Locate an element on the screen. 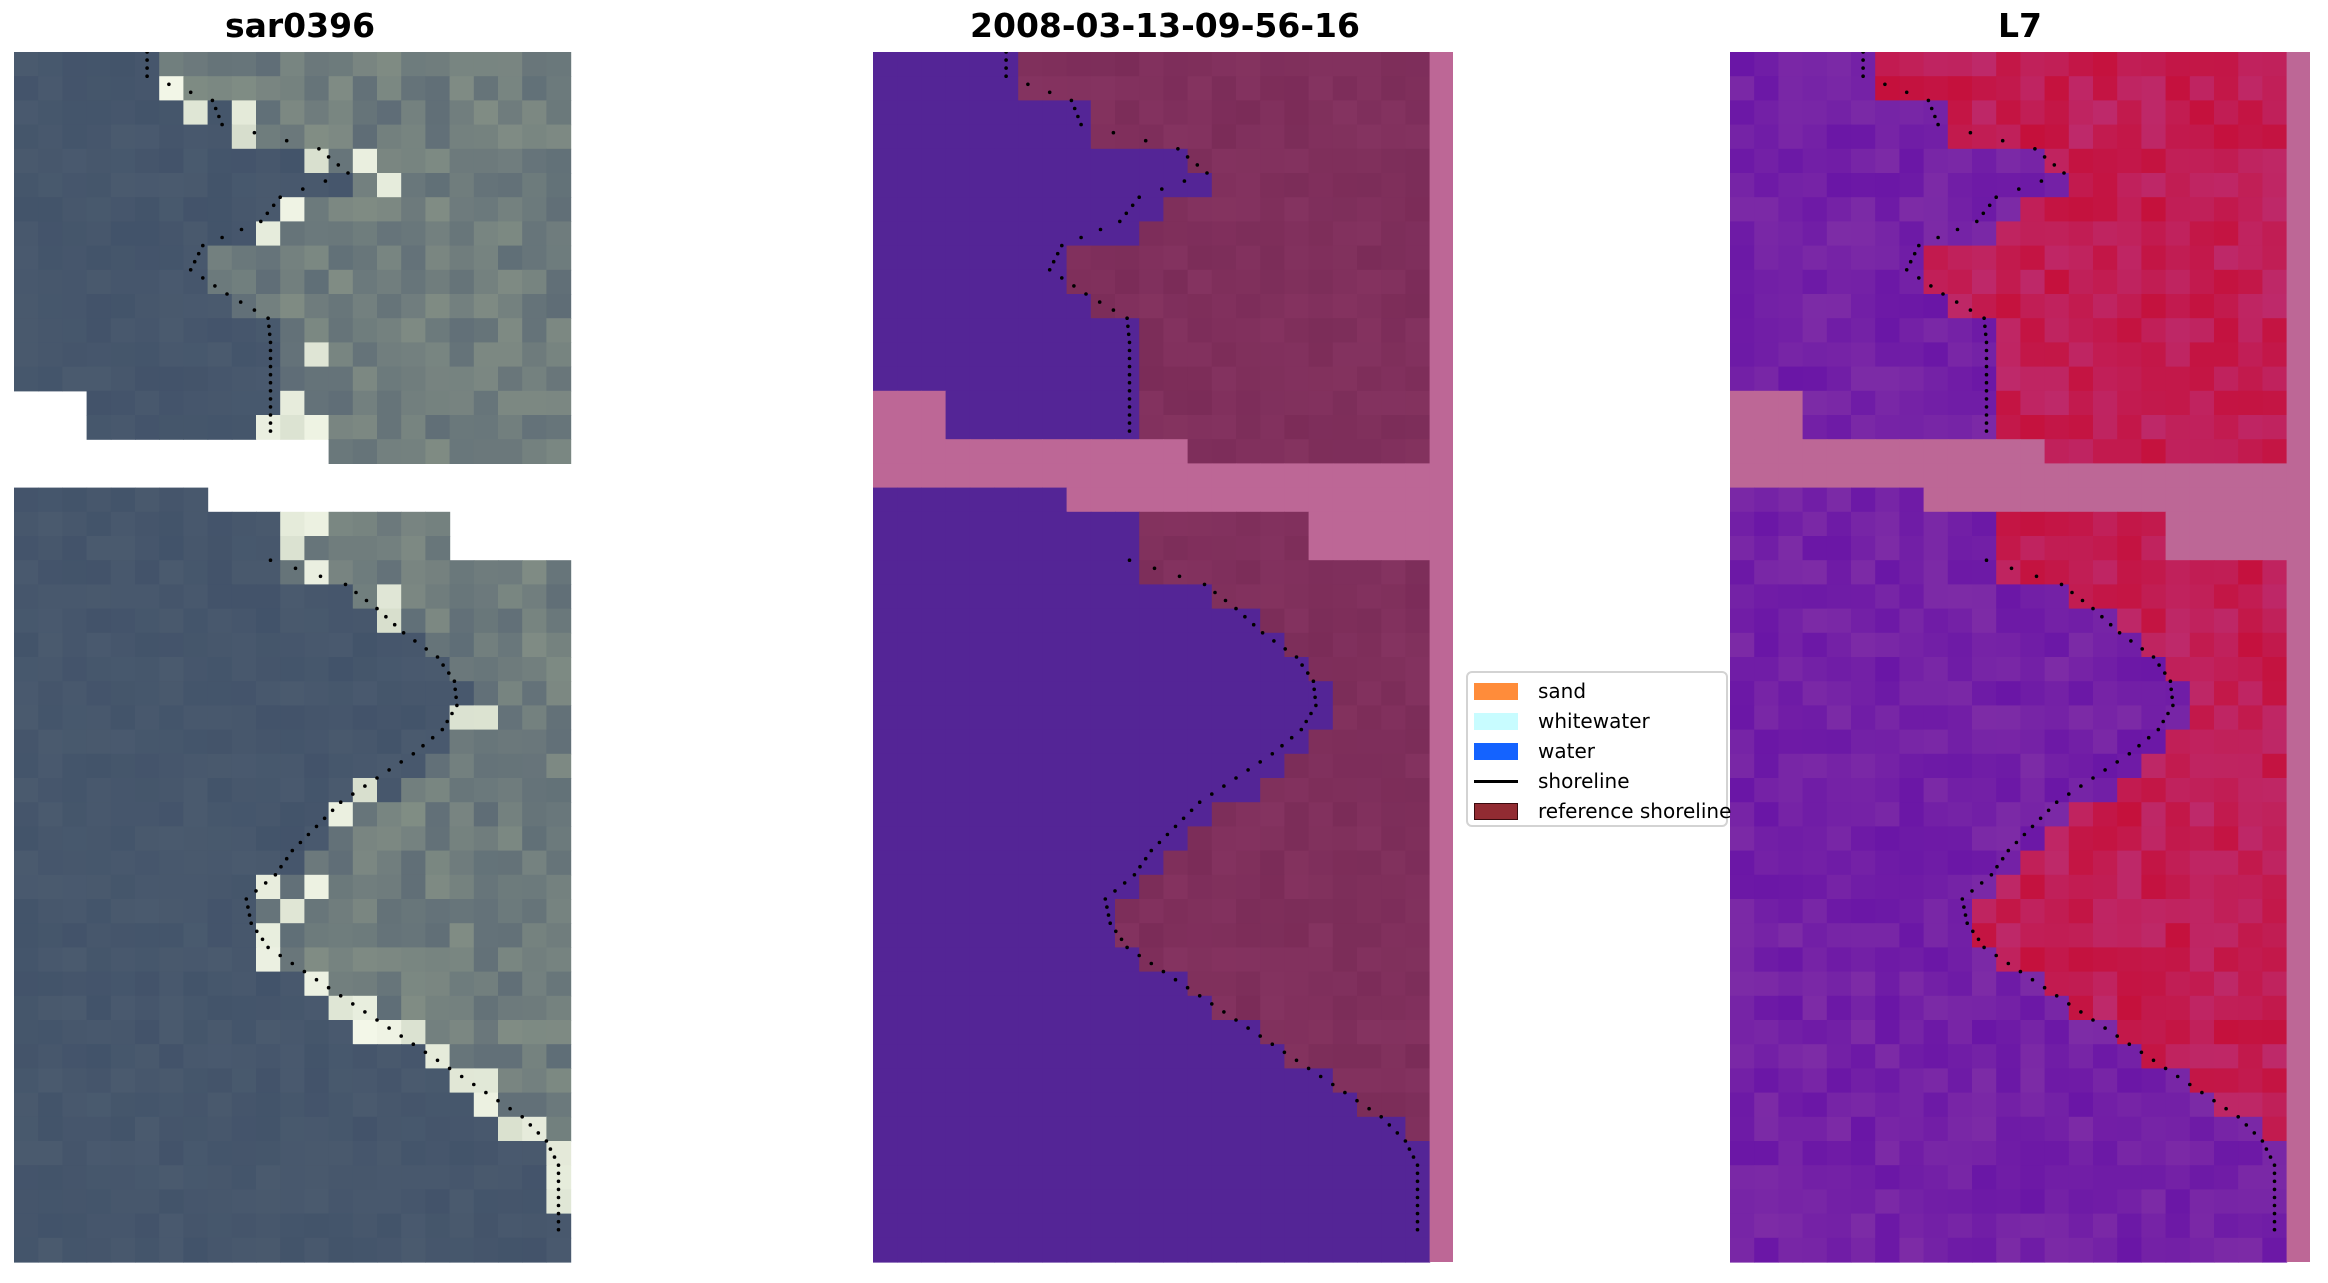  legend-label: sand is located at coordinates (1562, 691).